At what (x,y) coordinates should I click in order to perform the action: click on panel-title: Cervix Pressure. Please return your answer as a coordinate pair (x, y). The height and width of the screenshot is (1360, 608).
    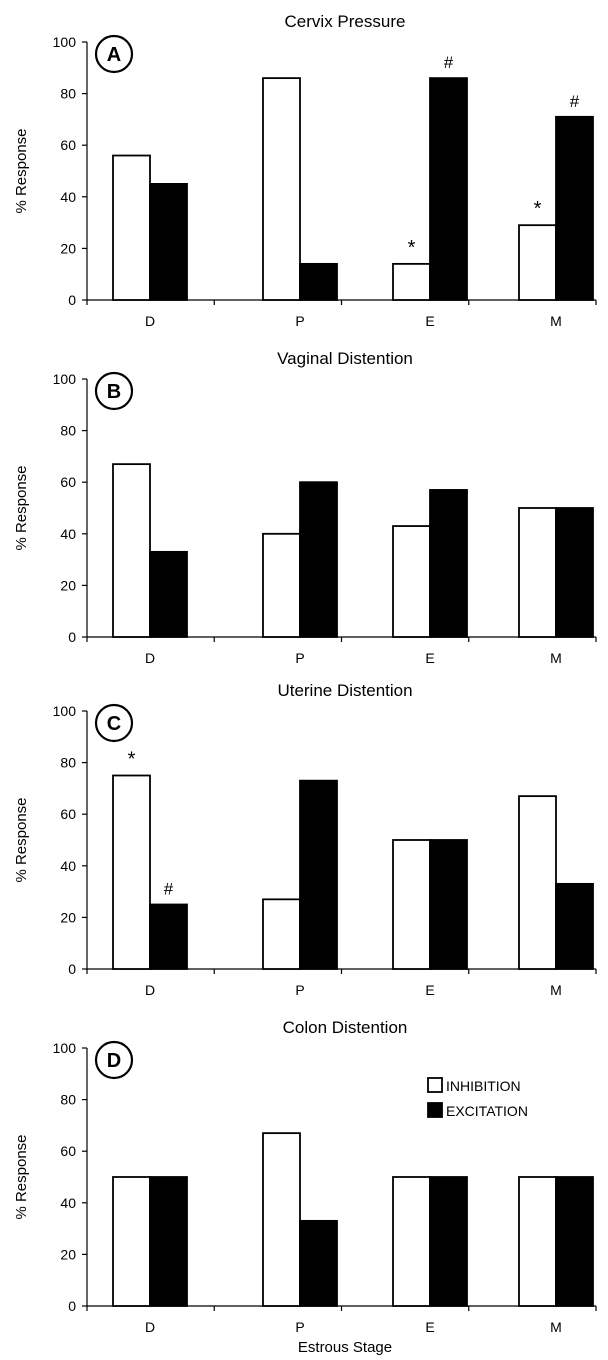
    Looking at the image, I should click on (345, 21).